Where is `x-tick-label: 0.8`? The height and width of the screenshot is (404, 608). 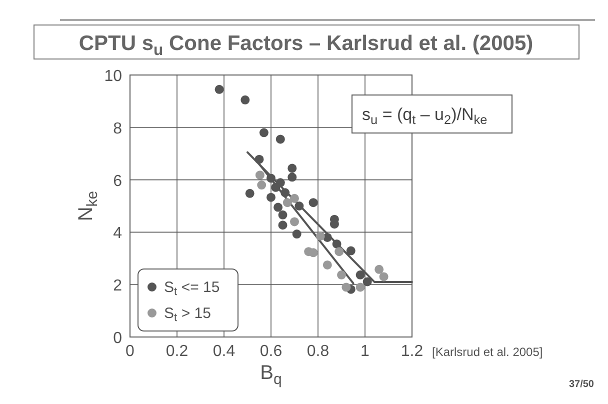
x-tick-label: 0.8 is located at coordinates (318, 351).